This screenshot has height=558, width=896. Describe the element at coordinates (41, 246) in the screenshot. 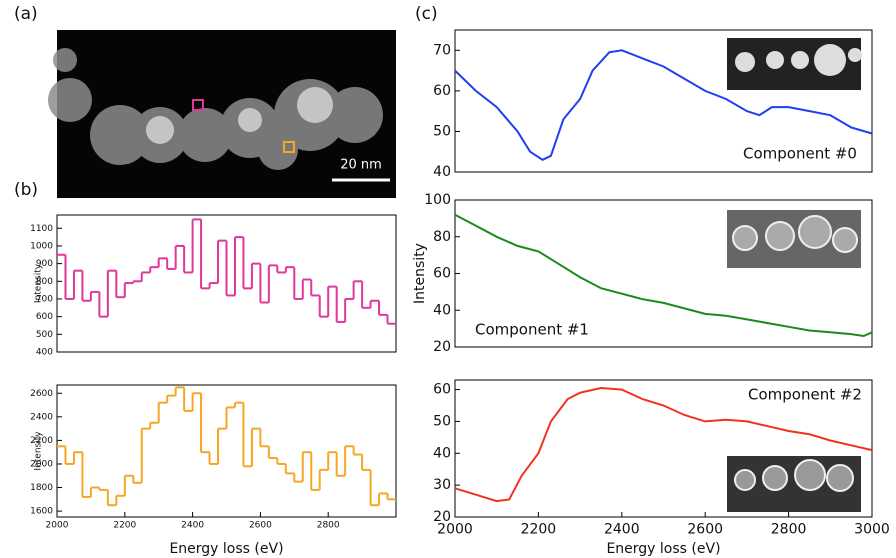

I see `y-tick-label: 1000` at that location.